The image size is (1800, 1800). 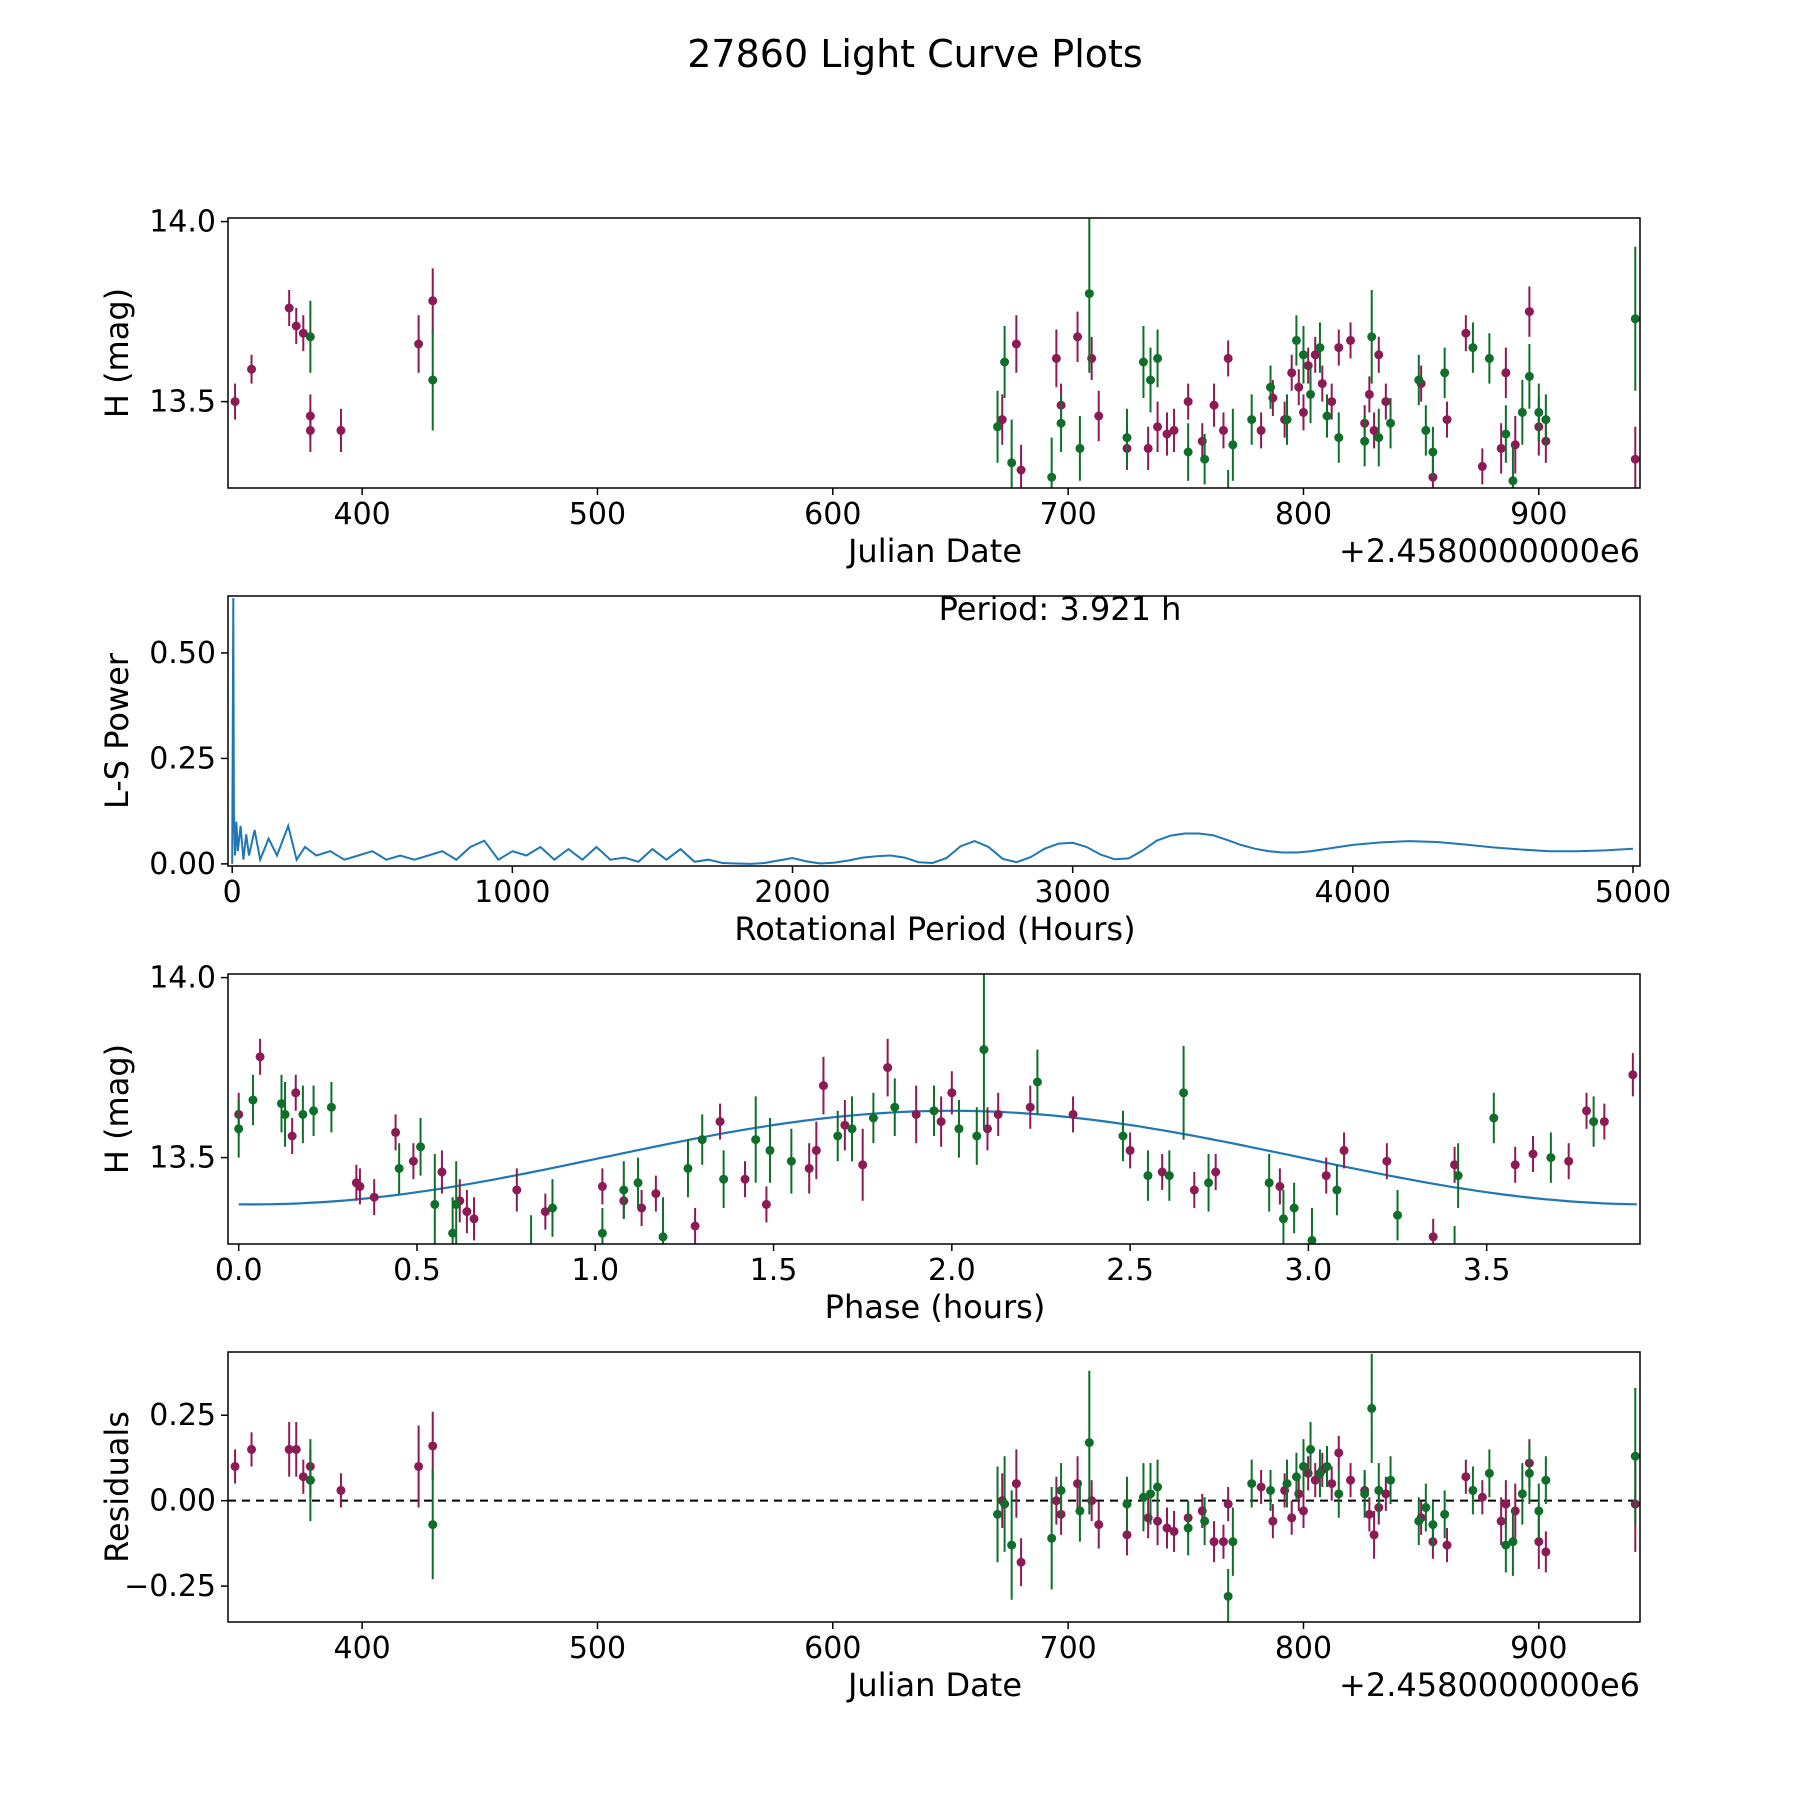 I want to click on periodogram-plot-area, so click(x=932, y=731).